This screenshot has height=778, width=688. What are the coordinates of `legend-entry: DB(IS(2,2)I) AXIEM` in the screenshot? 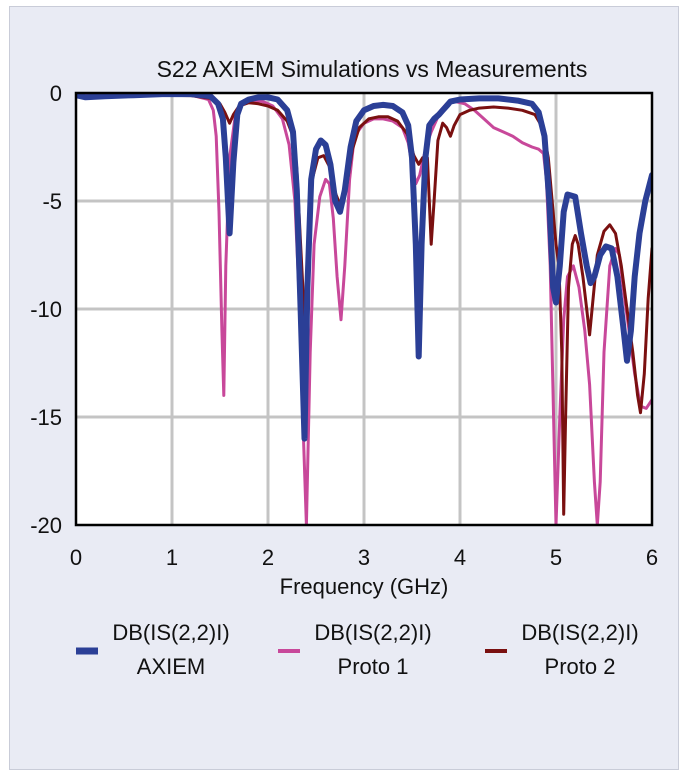 It's located at (153, 649).